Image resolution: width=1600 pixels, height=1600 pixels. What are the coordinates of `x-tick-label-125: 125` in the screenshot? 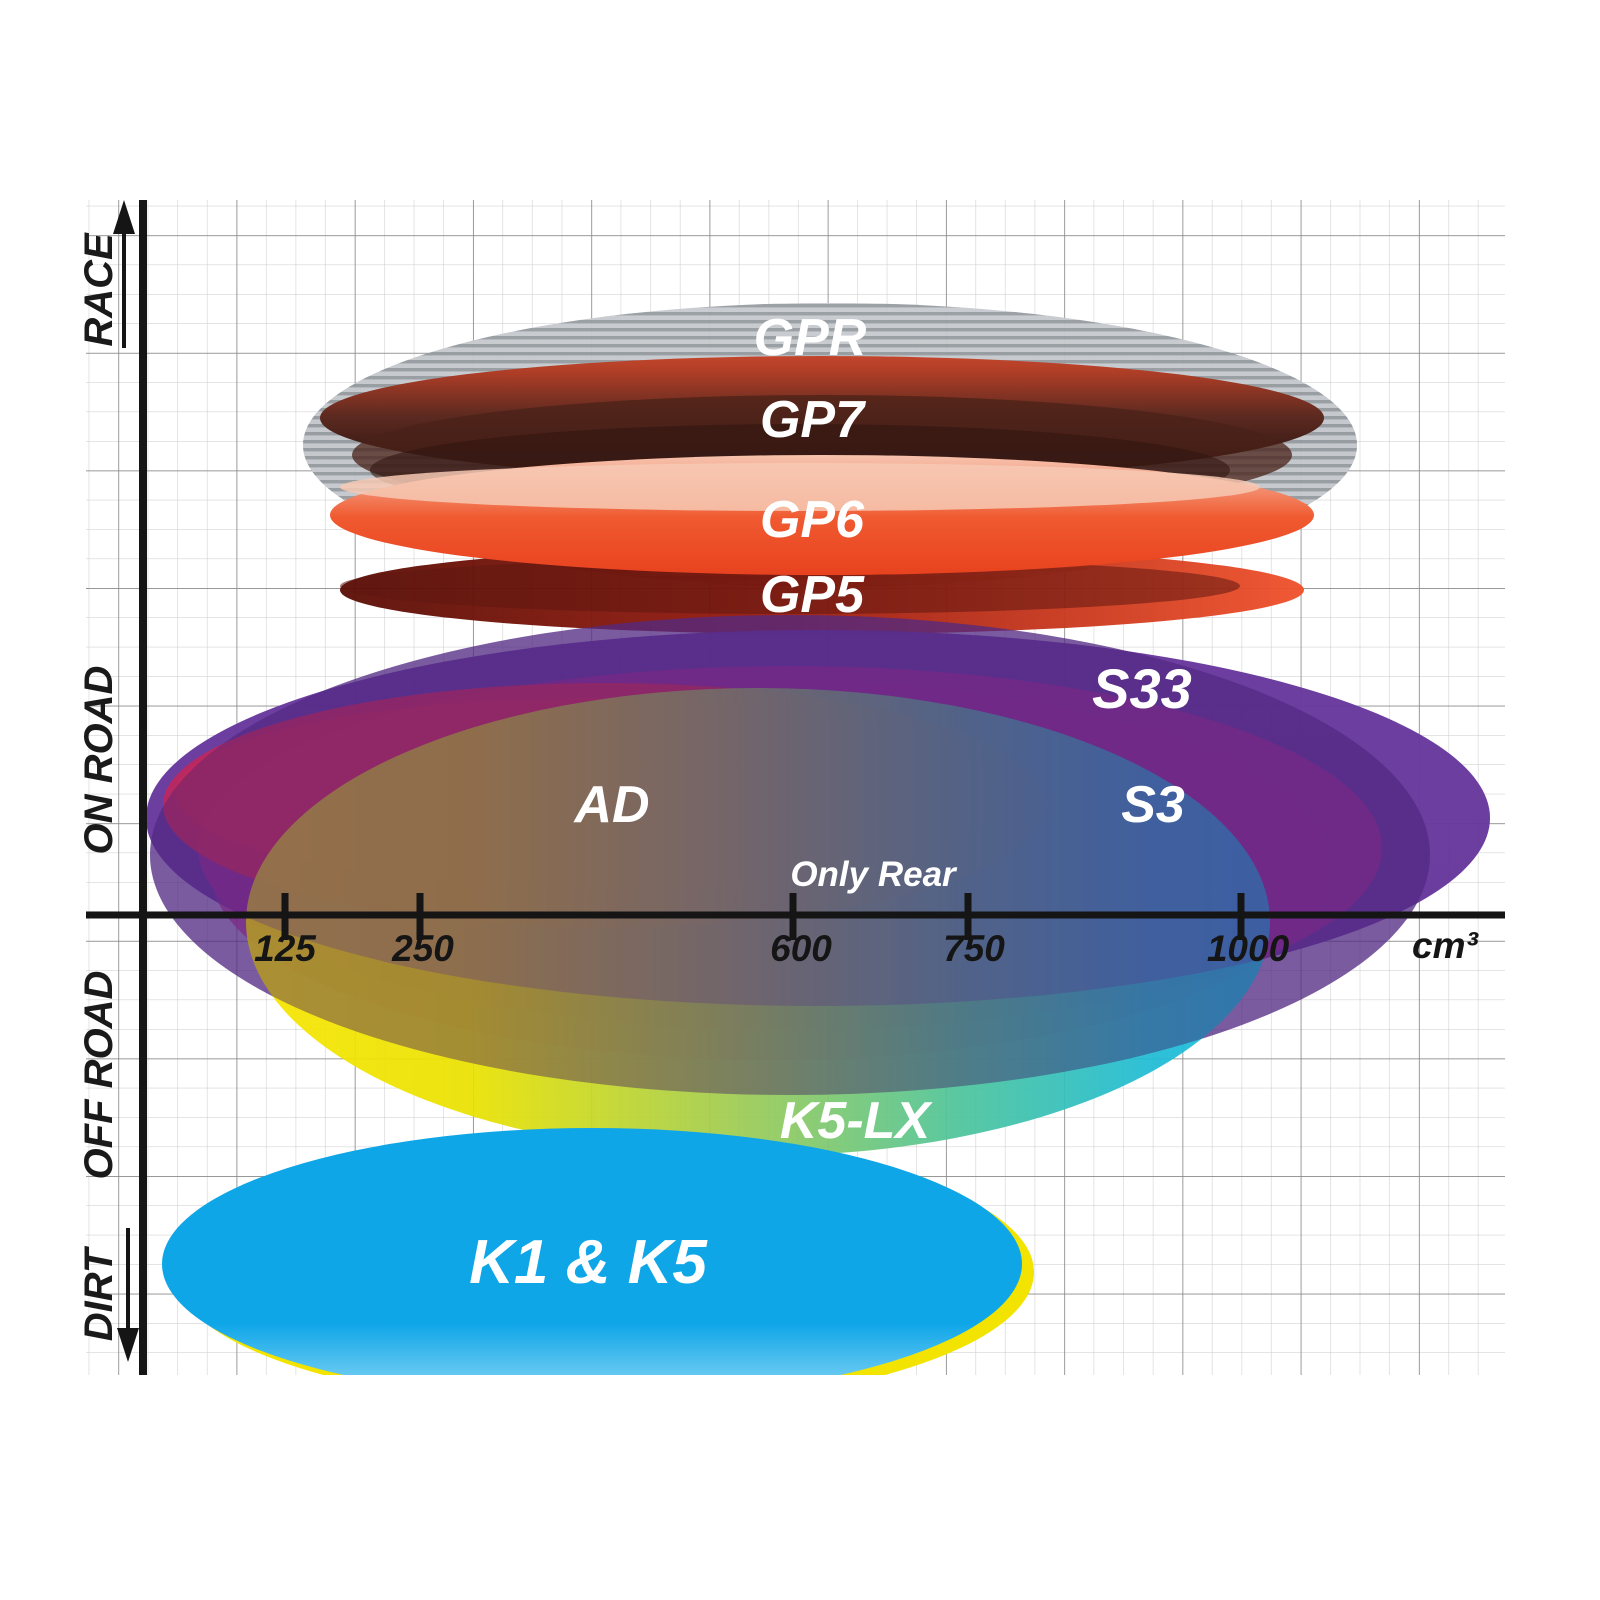 It's located at (285, 948).